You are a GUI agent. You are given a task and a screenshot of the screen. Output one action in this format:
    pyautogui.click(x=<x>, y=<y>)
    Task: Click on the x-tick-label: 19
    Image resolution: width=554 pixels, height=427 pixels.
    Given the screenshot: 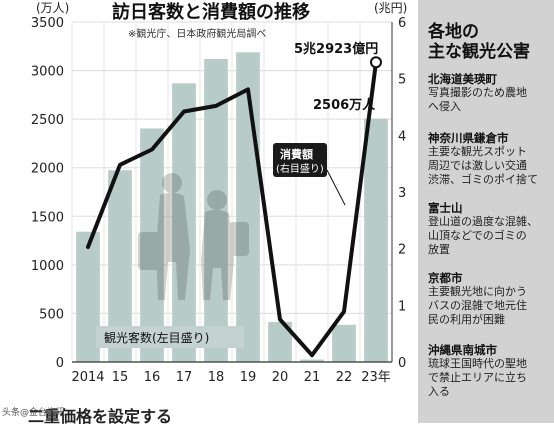 What is the action you would take?
    pyautogui.click(x=248, y=377)
    